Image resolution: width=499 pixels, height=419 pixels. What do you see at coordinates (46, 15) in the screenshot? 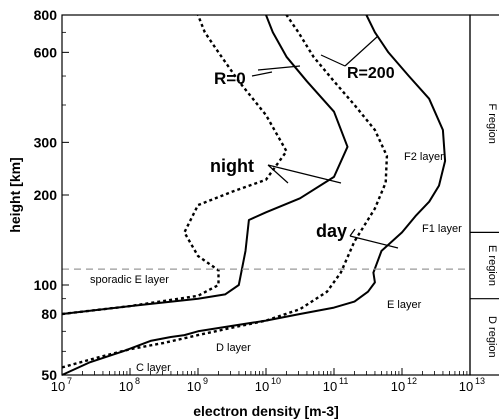
I see `y-tick-label: 800` at bounding box center [46, 15].